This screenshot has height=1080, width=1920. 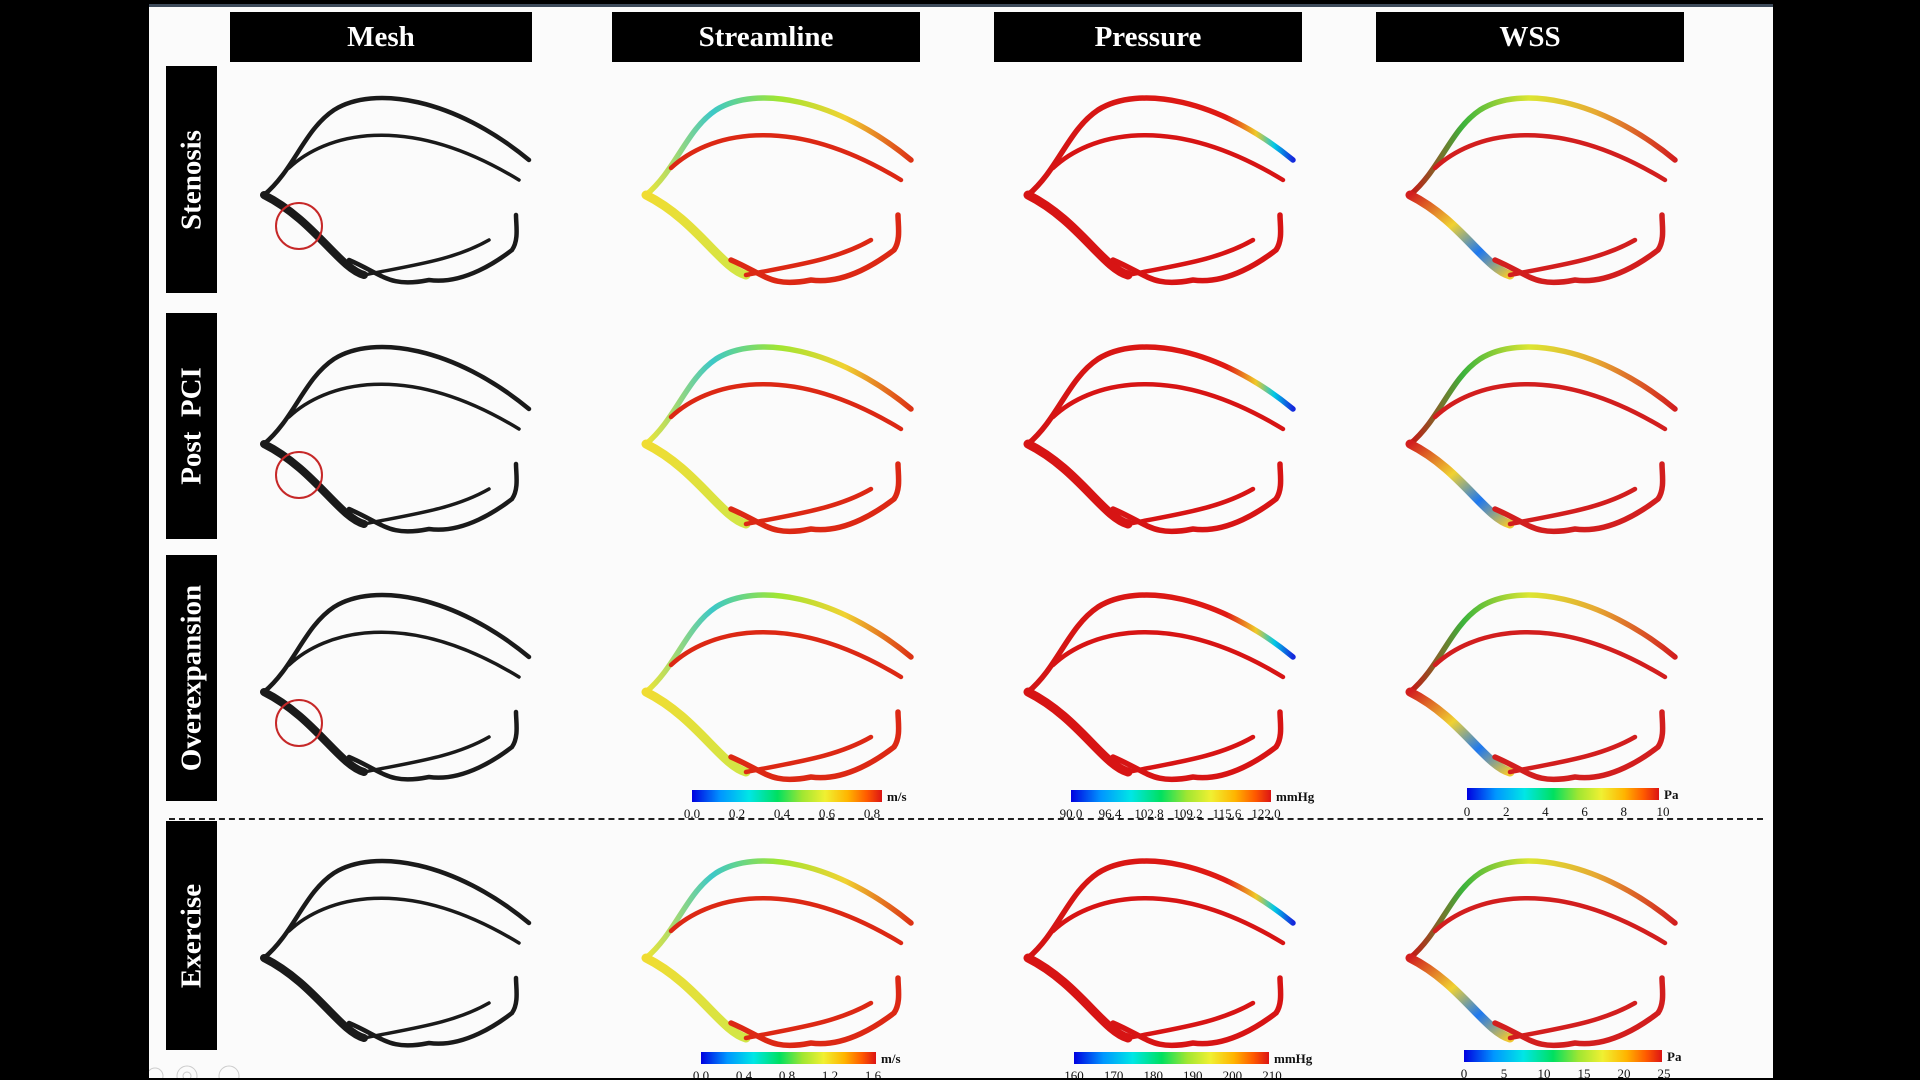 I want to click on colorbar-tick-label: 5, so click(x=1504, y=1072).